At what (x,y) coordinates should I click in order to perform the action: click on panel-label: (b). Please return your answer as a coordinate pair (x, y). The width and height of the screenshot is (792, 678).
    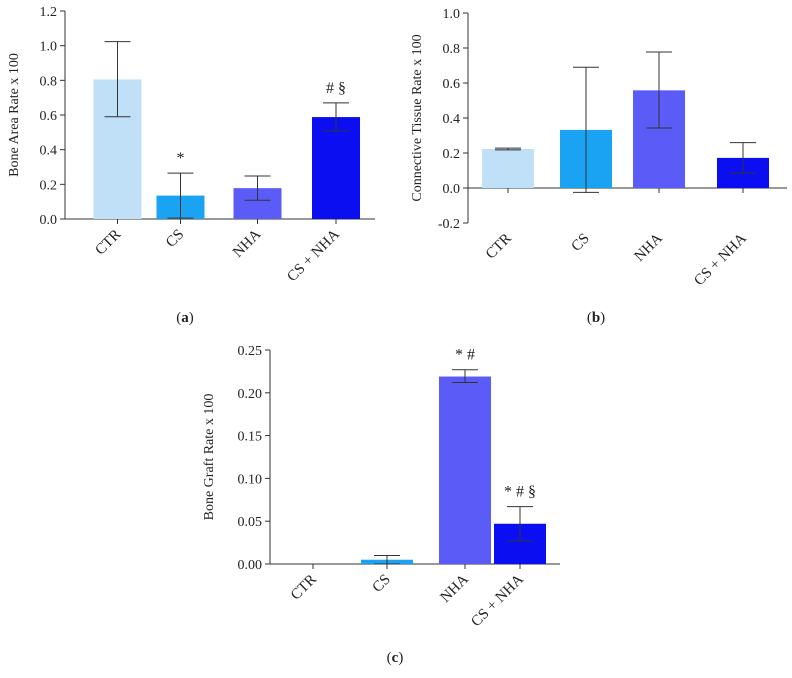
    Looking at the image, I should click on (596, 318).